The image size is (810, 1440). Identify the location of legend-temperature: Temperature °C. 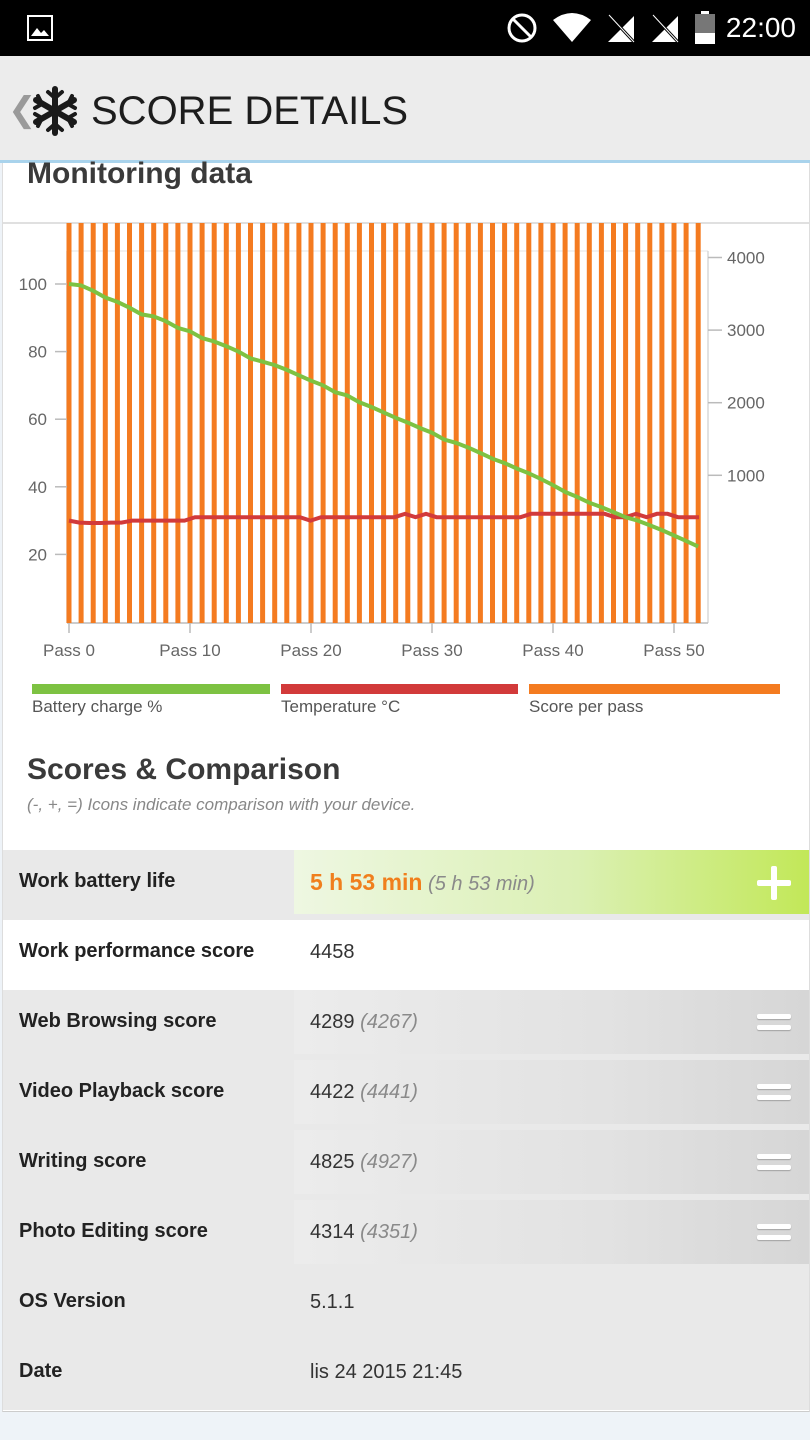
(399, 700).